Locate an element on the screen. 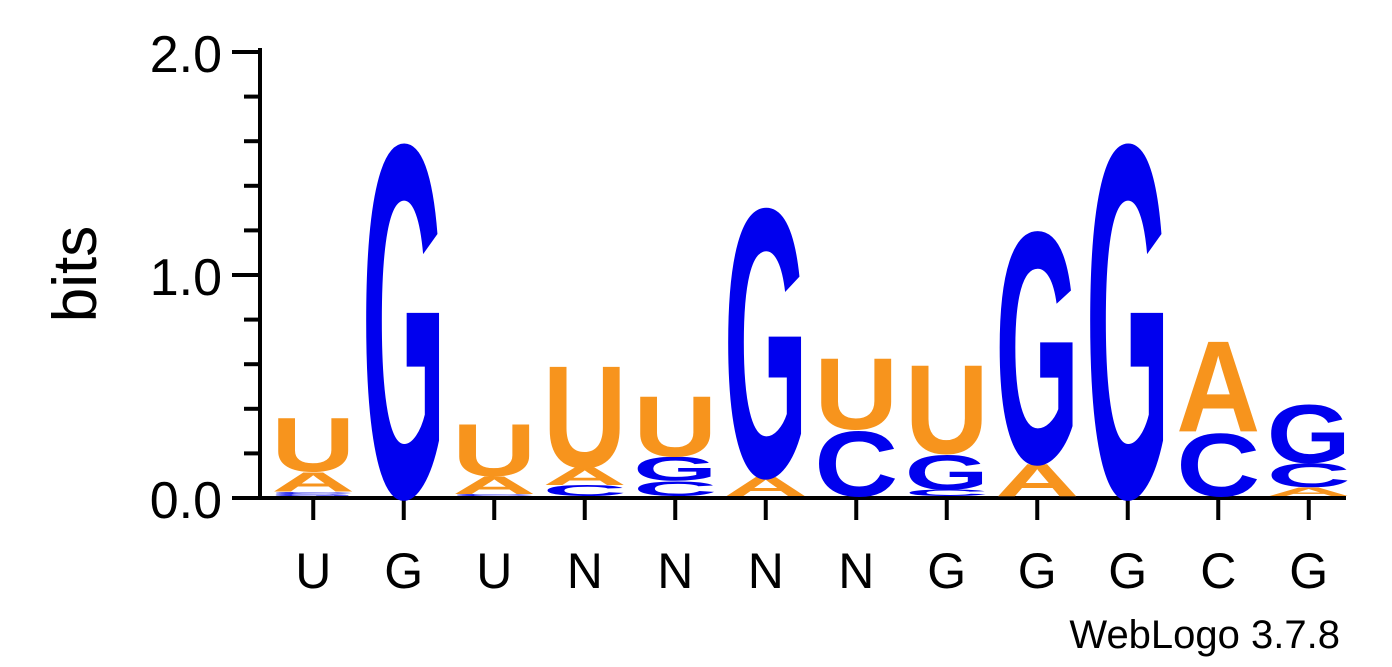  position-label-2: G is located at coordinates (403, 571).